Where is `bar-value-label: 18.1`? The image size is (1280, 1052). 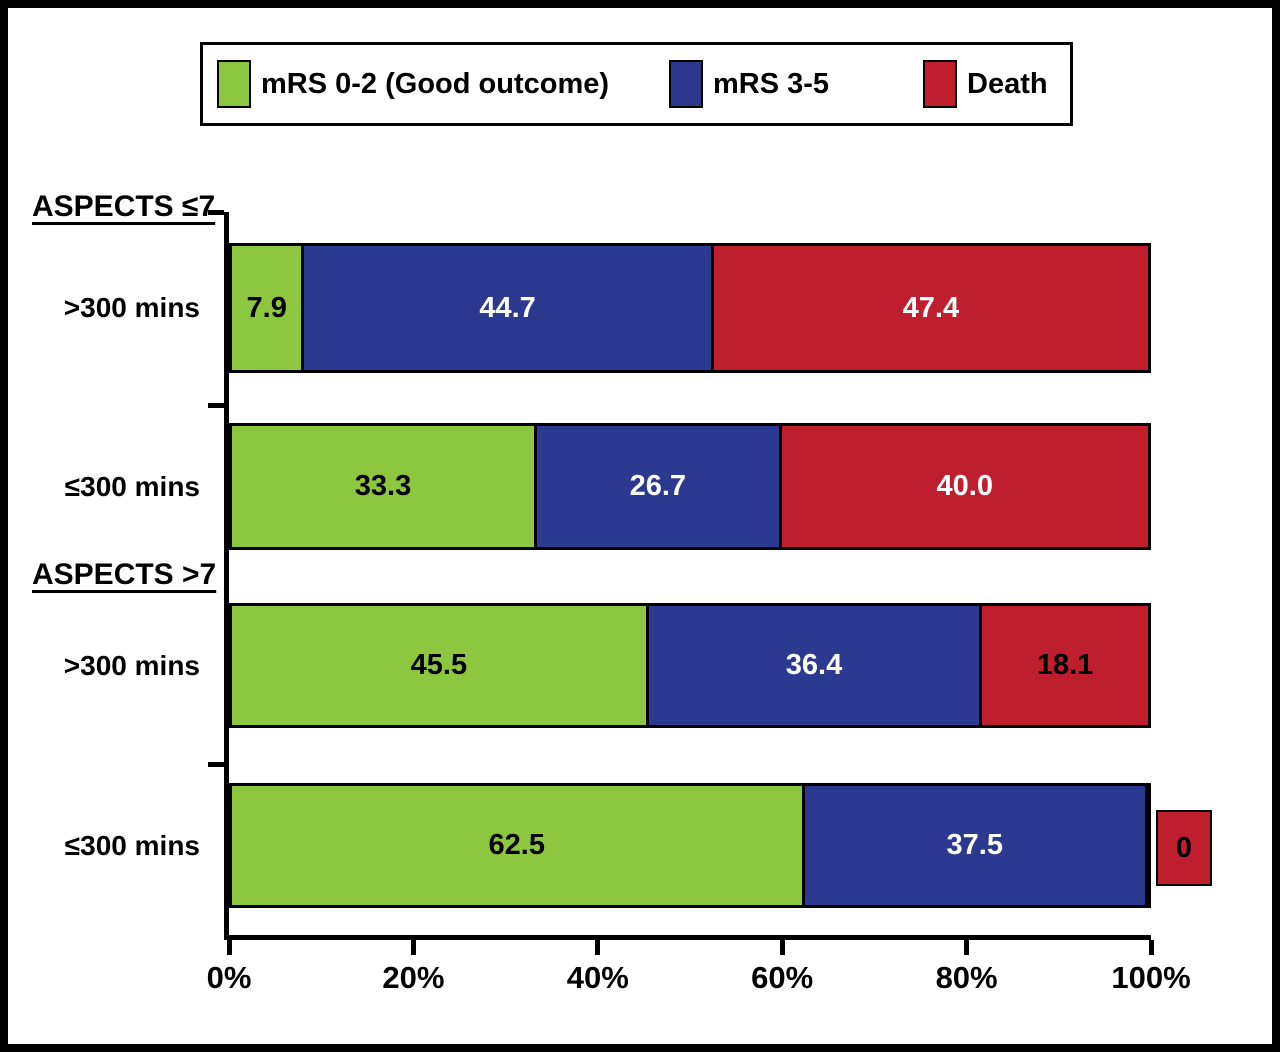 bar-value-label: 18.1 is located at coordinates (1065, 665).